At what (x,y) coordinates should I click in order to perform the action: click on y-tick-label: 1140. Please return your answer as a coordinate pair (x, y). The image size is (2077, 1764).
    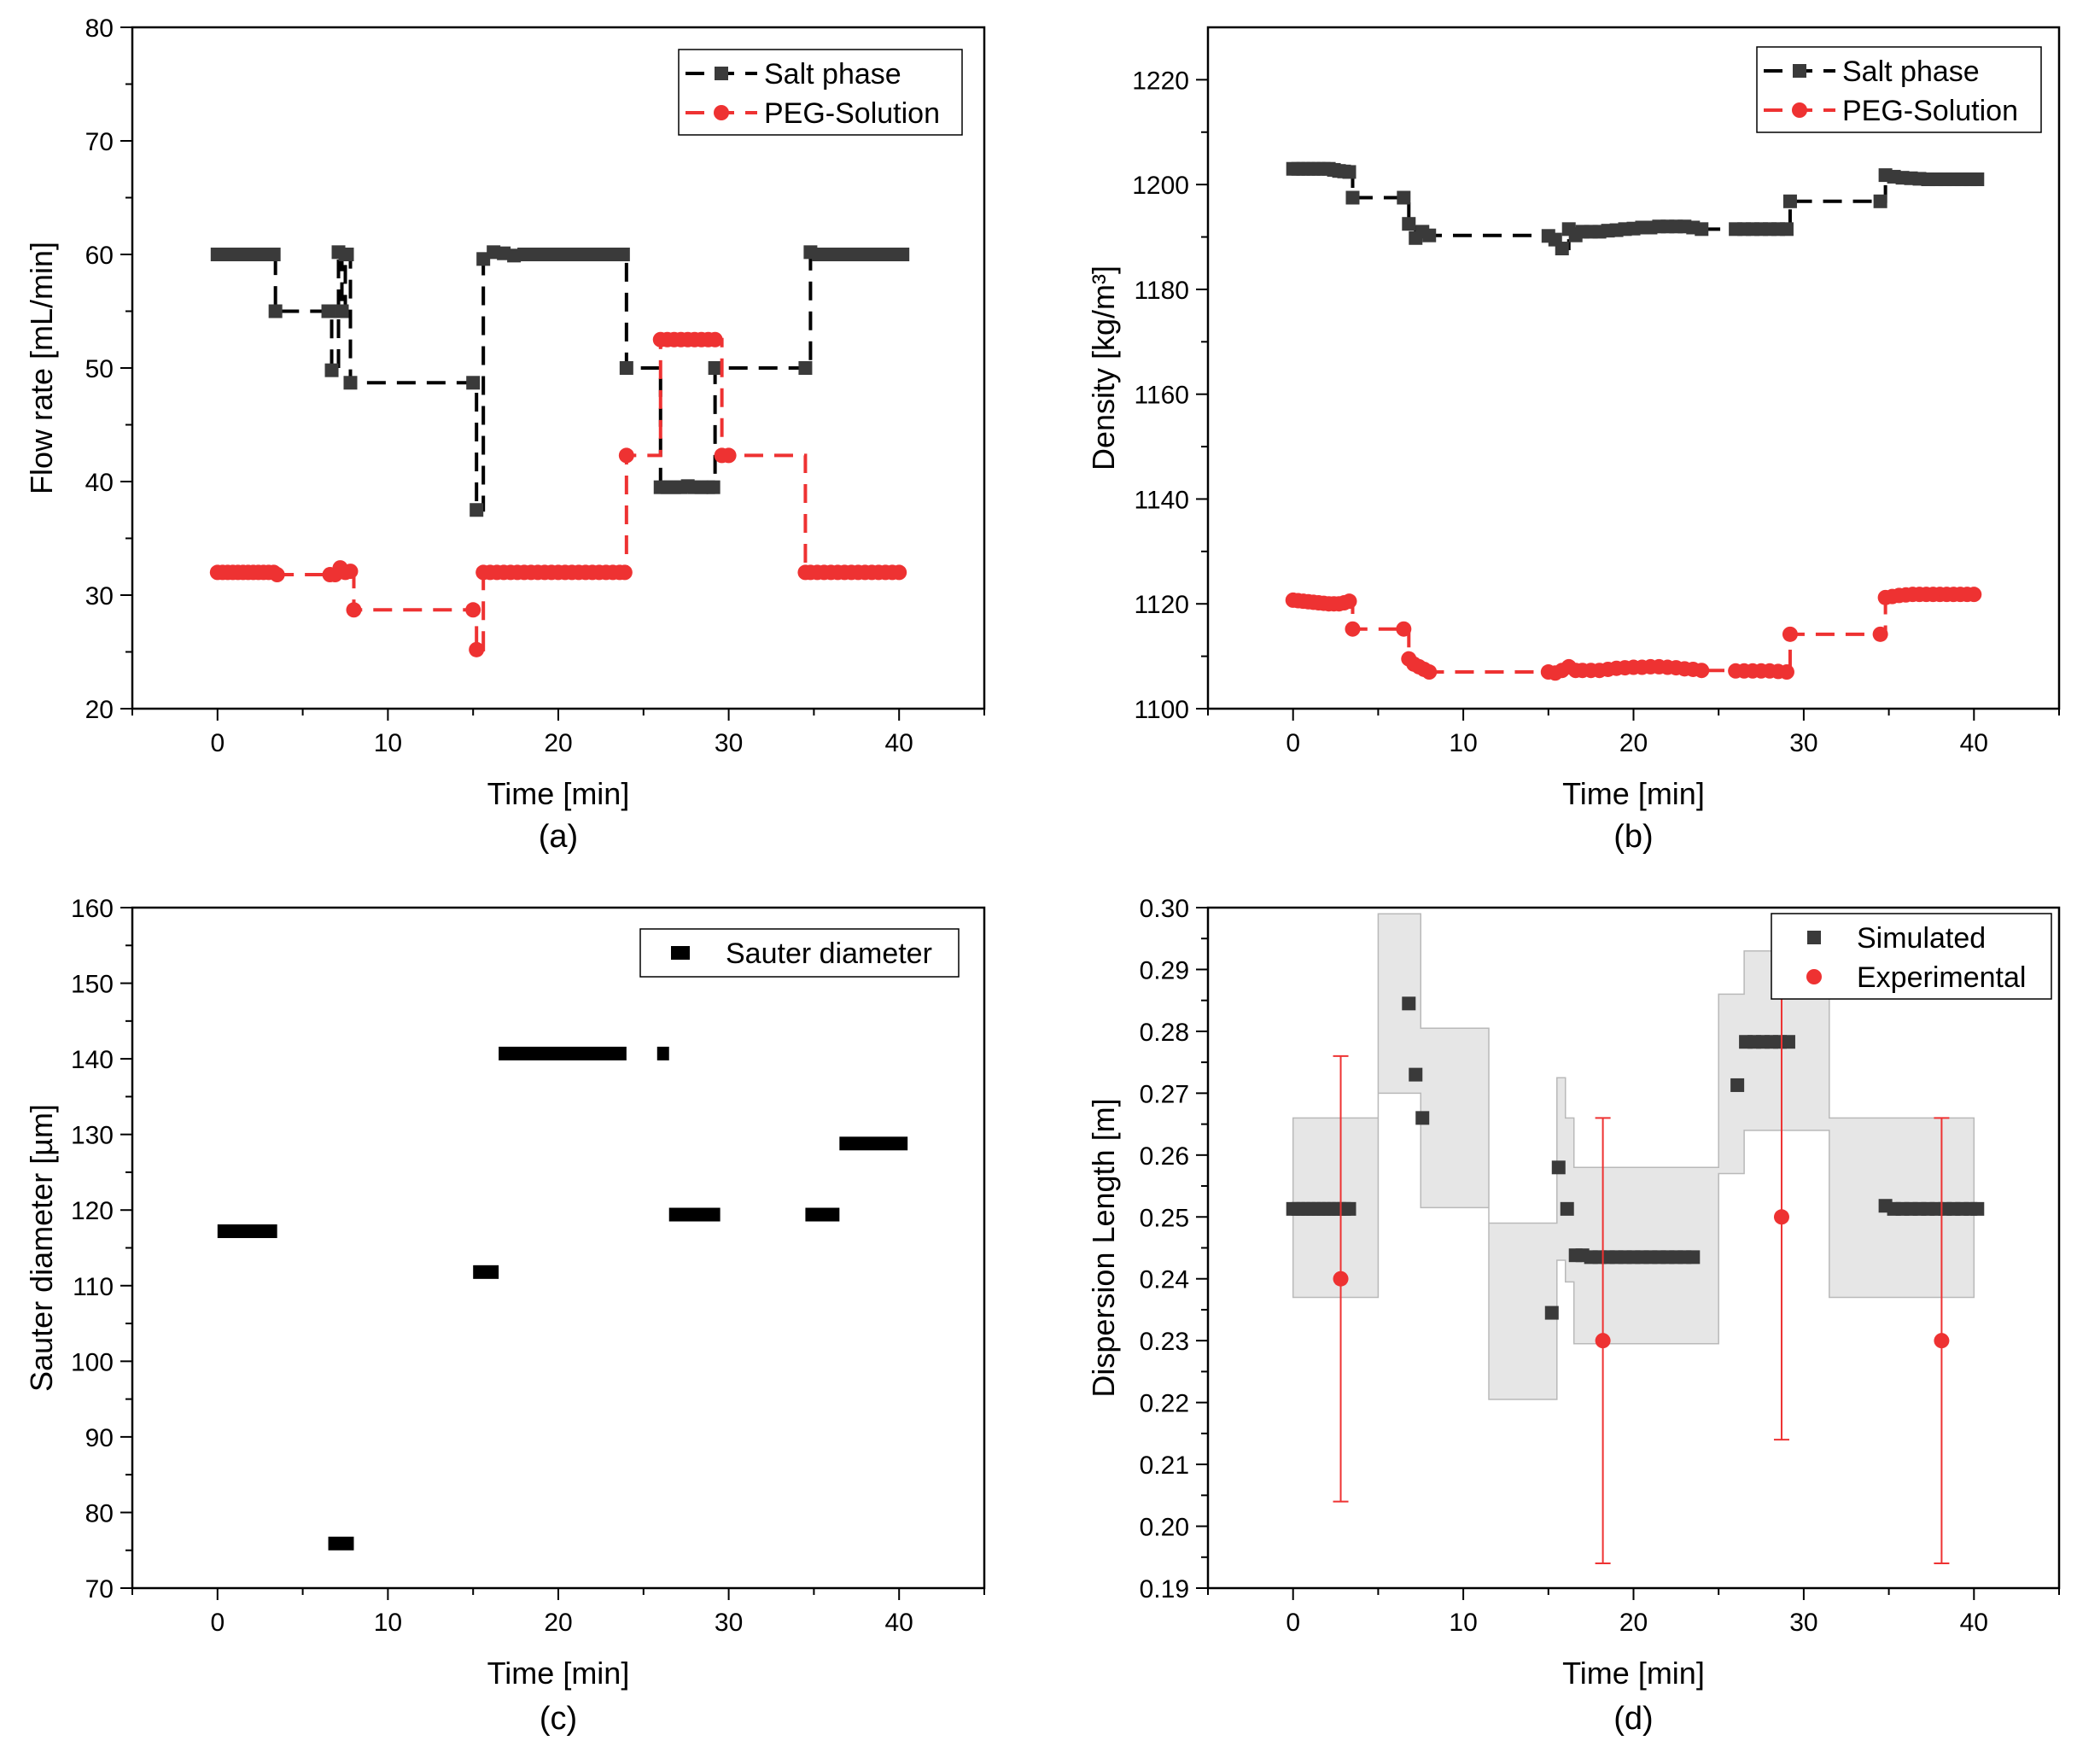
    Looking at the image, I should click on (1161, 500).